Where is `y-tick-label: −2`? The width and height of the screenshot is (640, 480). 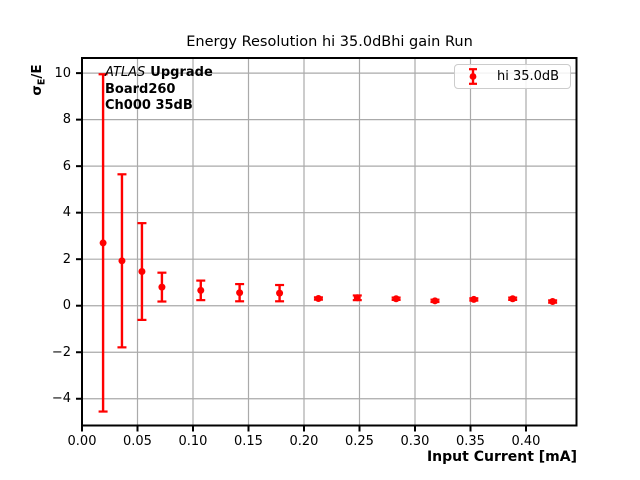 y-tick-label: −2 is located at coordinates (61, 352).